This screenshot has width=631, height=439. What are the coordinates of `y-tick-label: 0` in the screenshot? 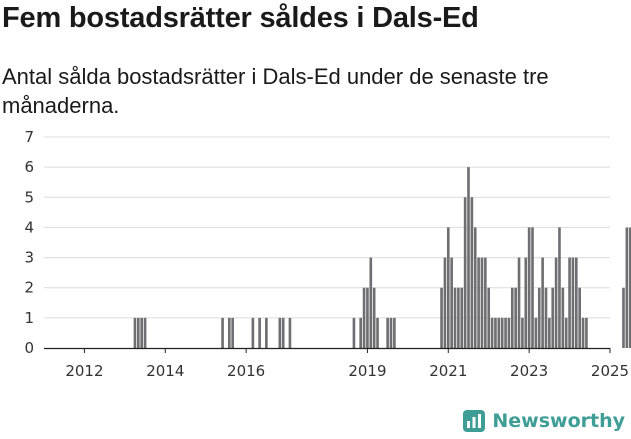 It's located at (29, 348).